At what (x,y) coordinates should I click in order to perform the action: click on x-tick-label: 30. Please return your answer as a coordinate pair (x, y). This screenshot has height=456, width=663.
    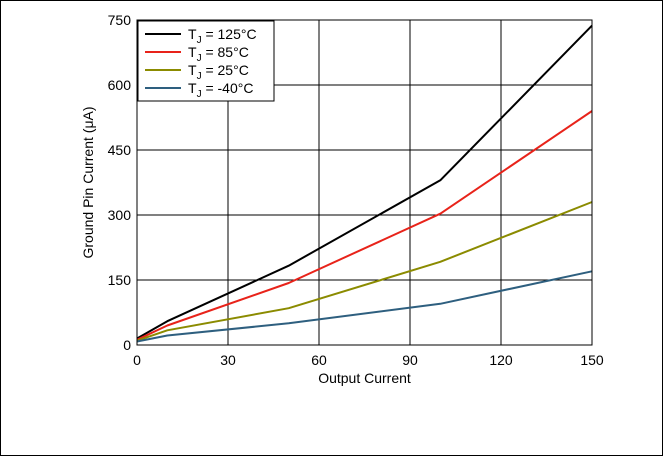
    Looking at the image, I should click on (228, 360).